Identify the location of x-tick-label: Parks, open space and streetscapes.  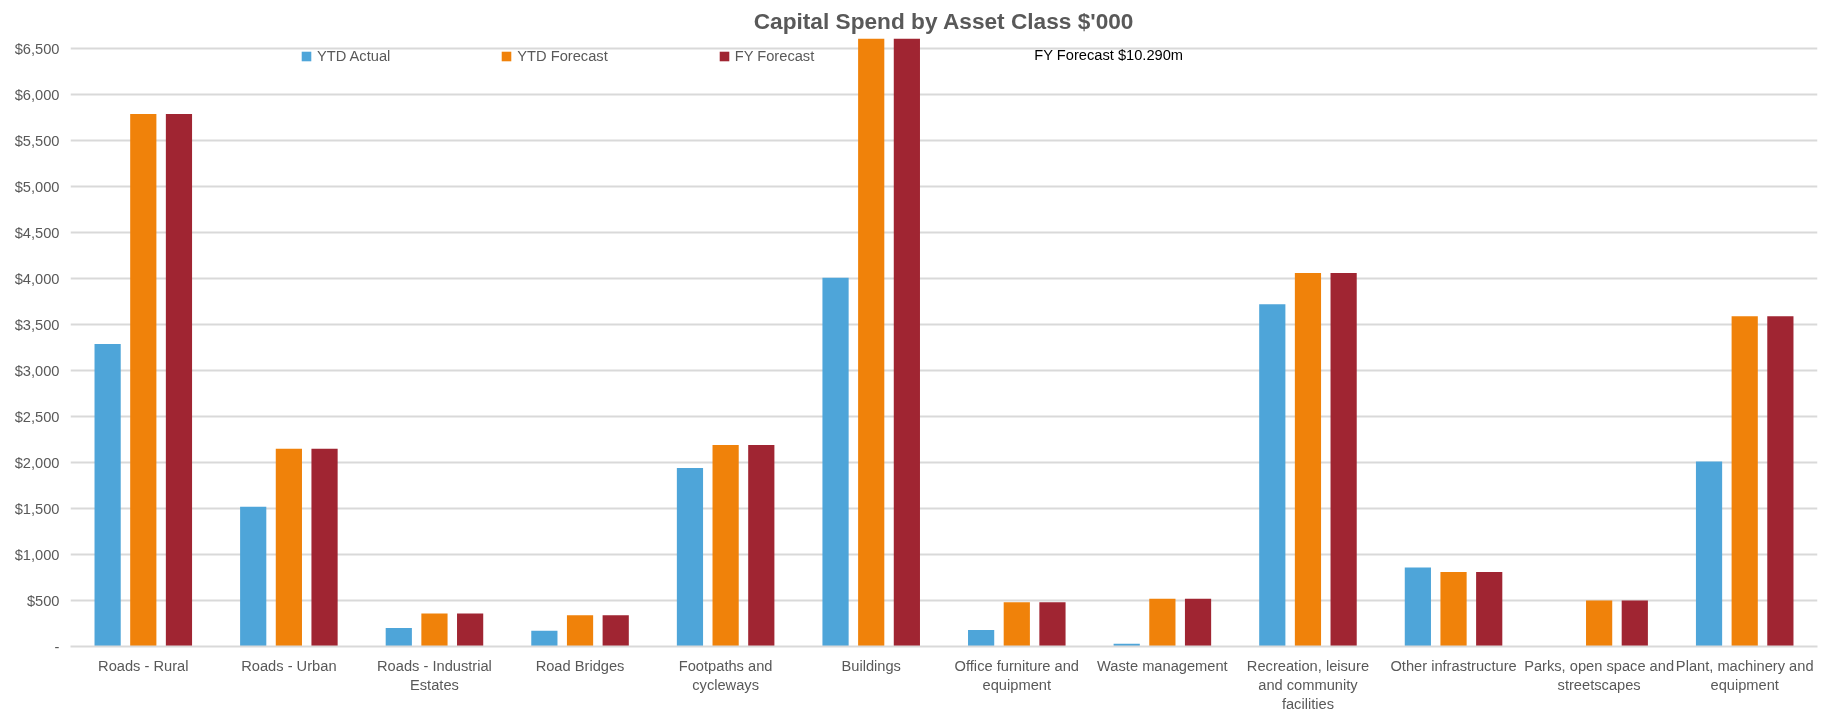
(1599, 675).